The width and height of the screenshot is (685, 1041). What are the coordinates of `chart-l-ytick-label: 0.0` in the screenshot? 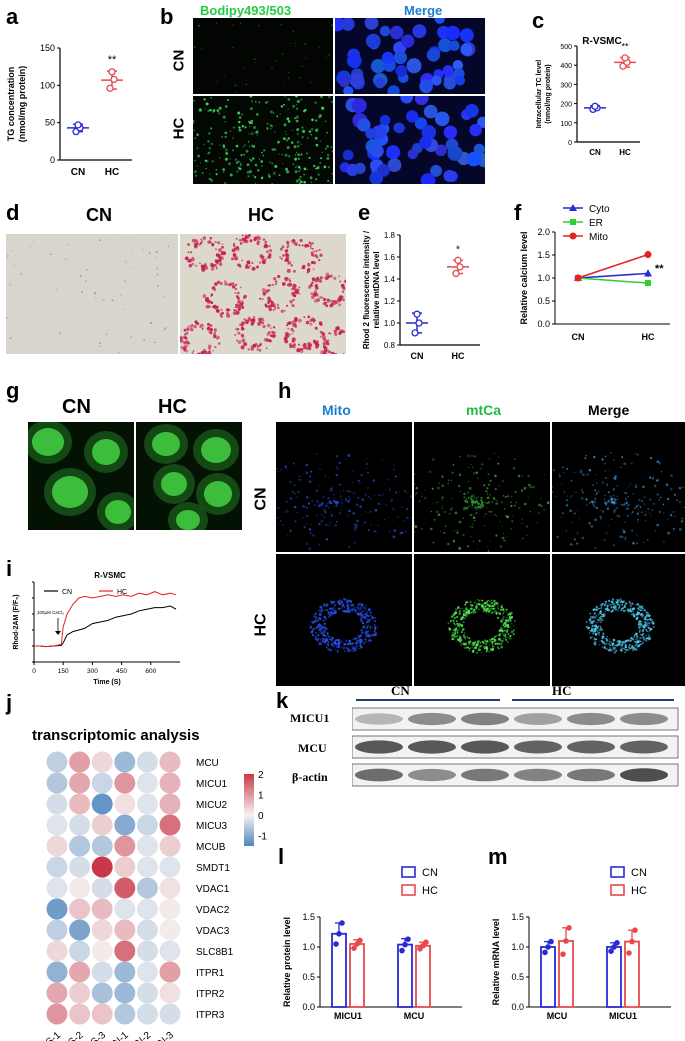 It's located at (308, 1007).